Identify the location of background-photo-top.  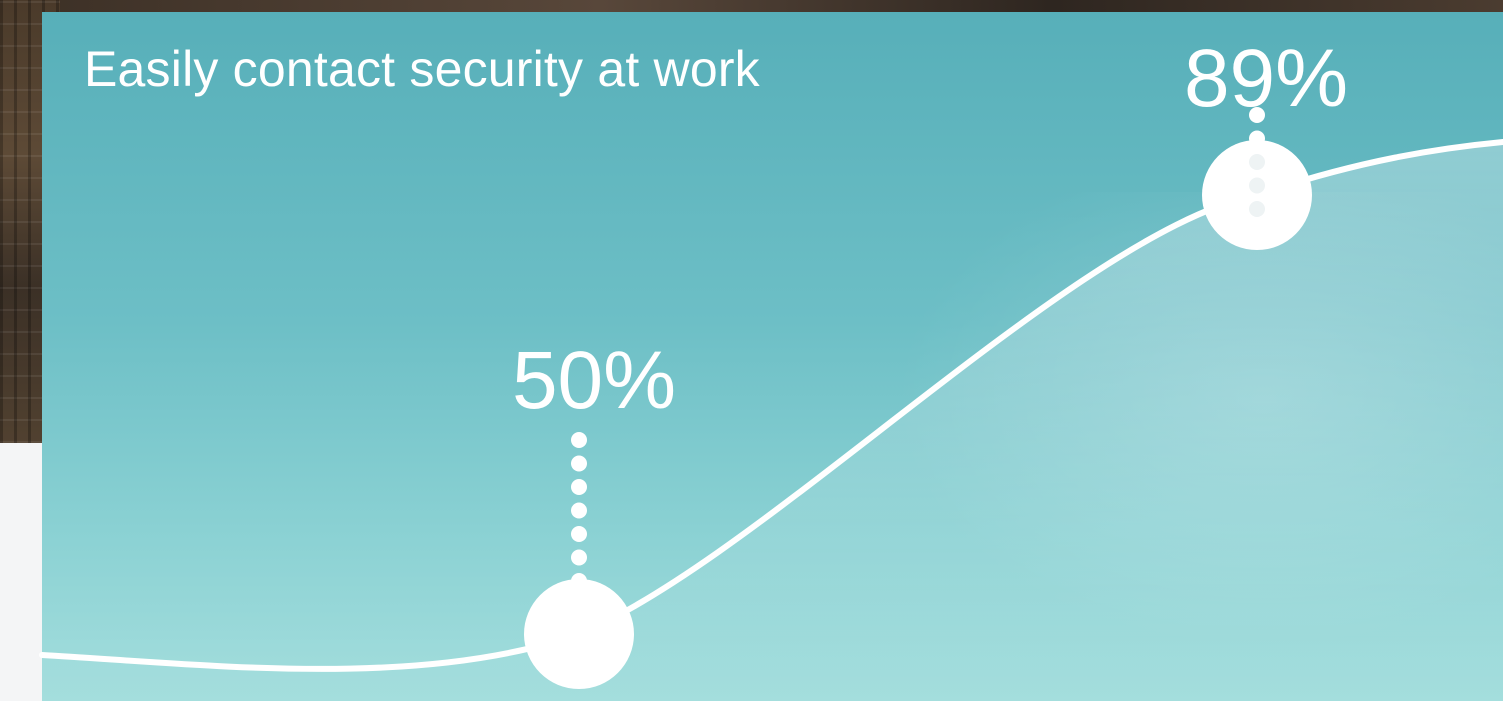
(751, 6).